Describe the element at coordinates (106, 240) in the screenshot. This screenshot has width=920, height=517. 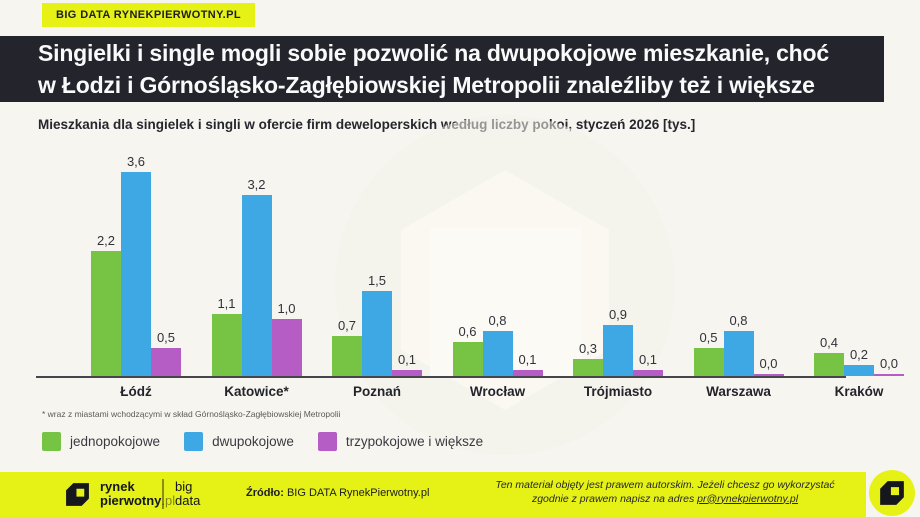
I see `bar-value-label: 2,2` at that location.